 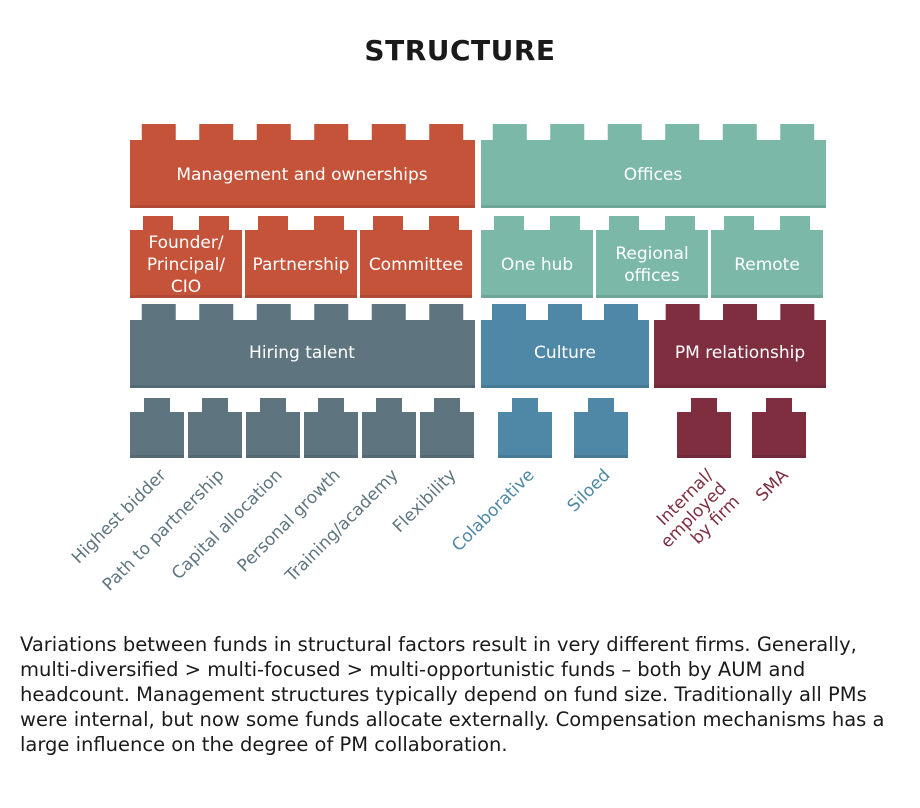 I want to click on management-item-label-3: Committee, so click(x=416, y=265).